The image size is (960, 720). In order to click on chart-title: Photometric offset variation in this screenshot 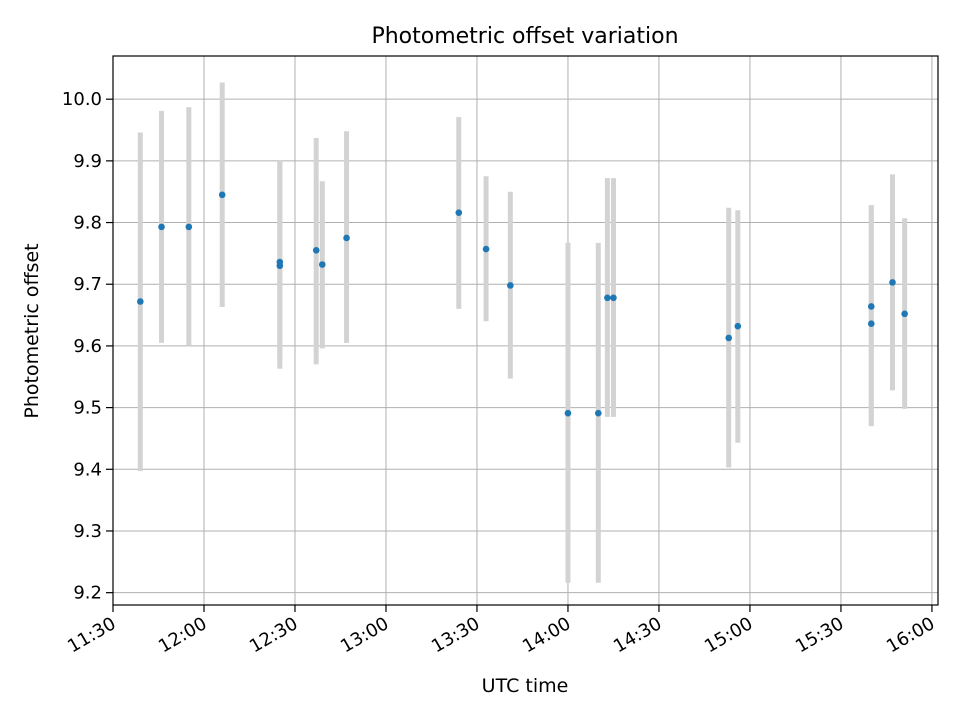, I will do `click(524, 36)`.